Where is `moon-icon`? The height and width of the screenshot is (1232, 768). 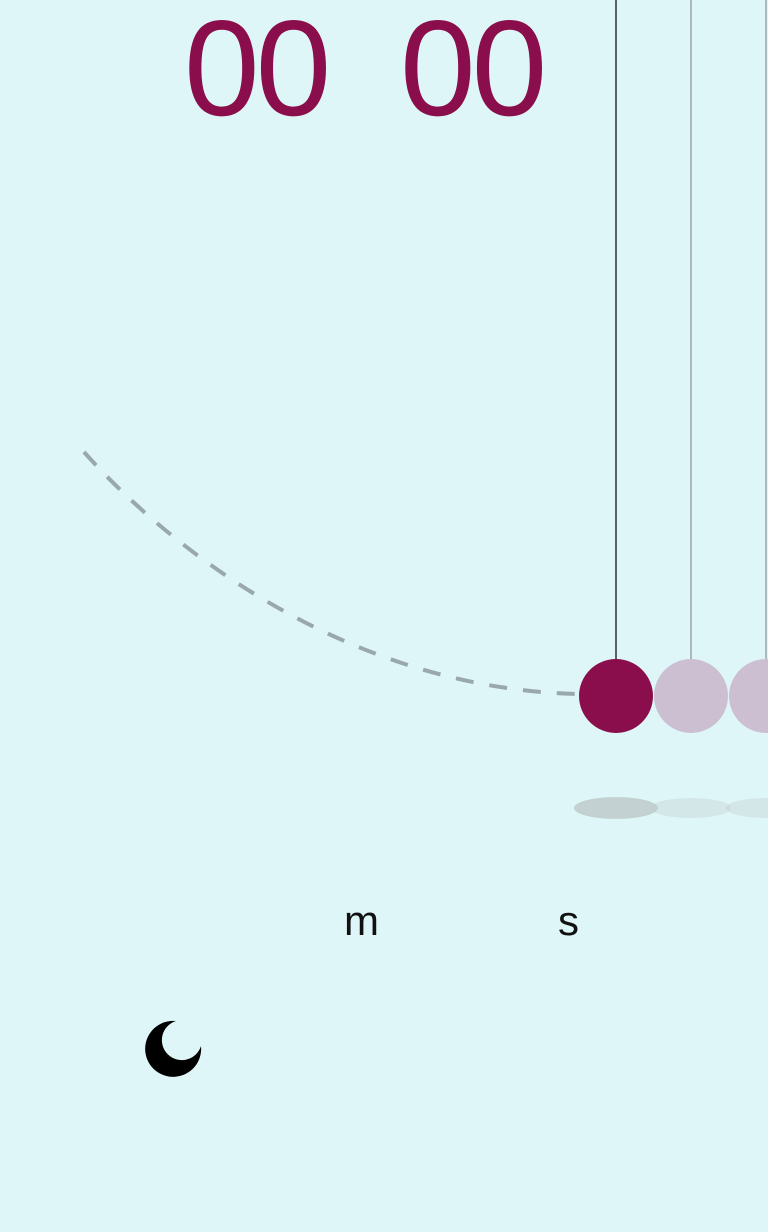
moon-icon is located at coordinates (173, 1048).